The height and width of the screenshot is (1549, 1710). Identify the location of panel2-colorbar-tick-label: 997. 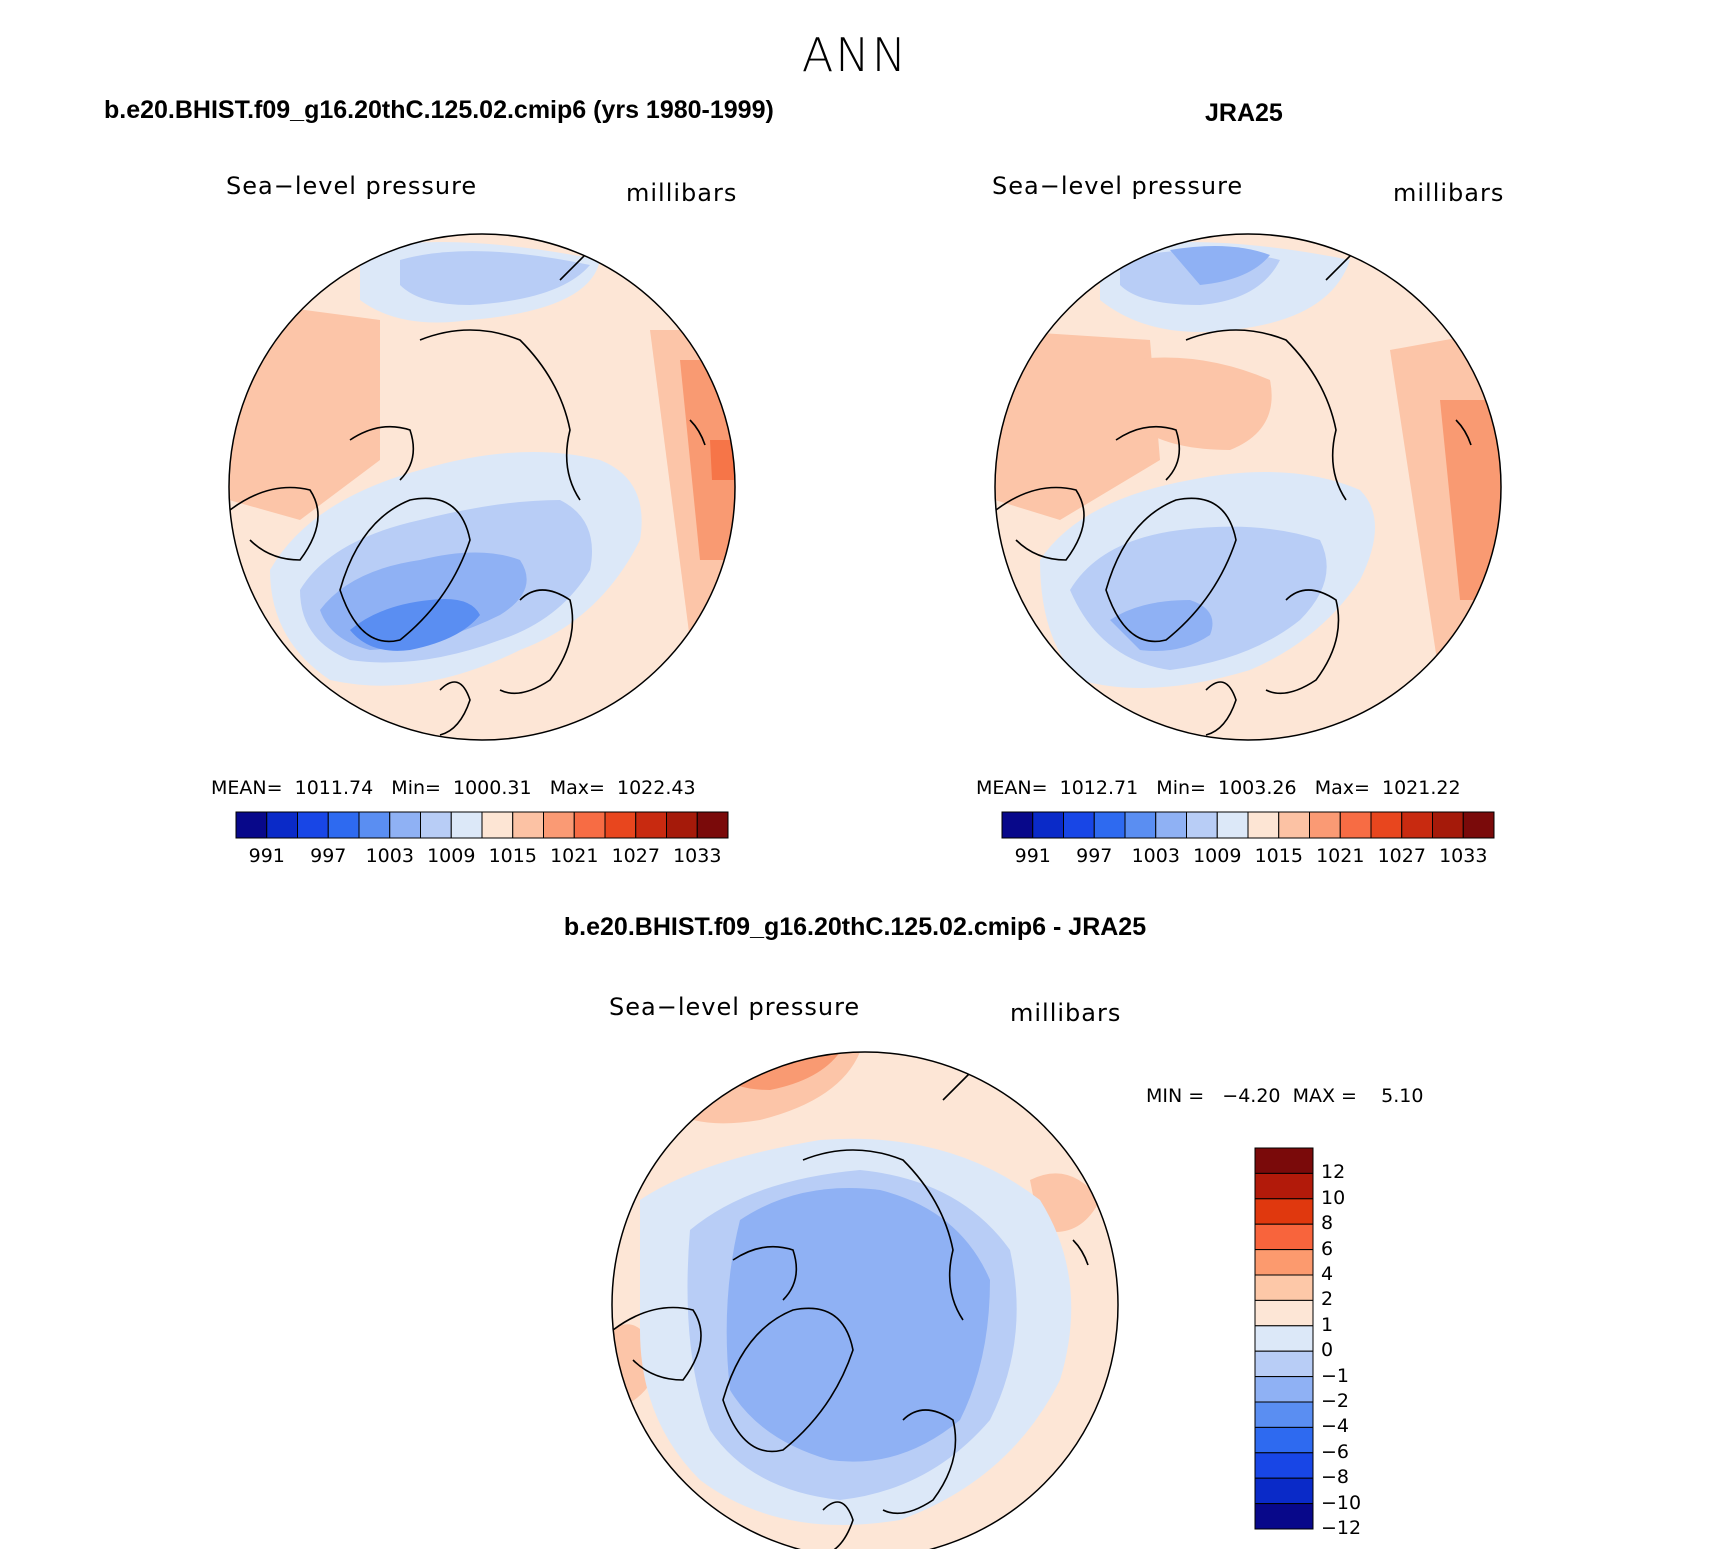
(1094, 856).